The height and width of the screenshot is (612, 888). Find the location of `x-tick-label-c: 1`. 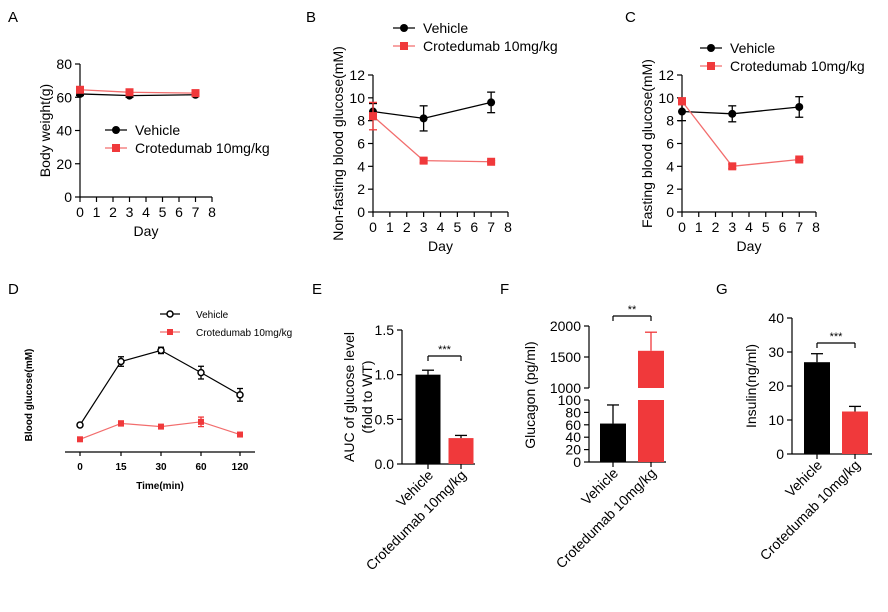

x-tick-label-c: 1 is located at coordinates (699, 227).